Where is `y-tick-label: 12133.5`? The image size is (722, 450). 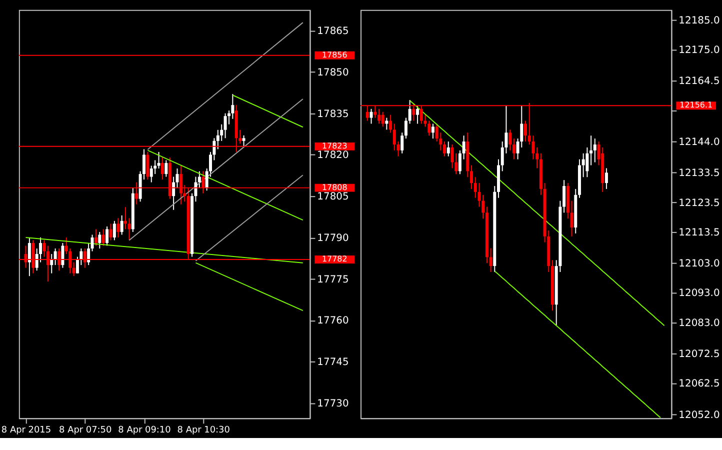
y-tick-label: 12133.5 is located at coordinates (699, 174).